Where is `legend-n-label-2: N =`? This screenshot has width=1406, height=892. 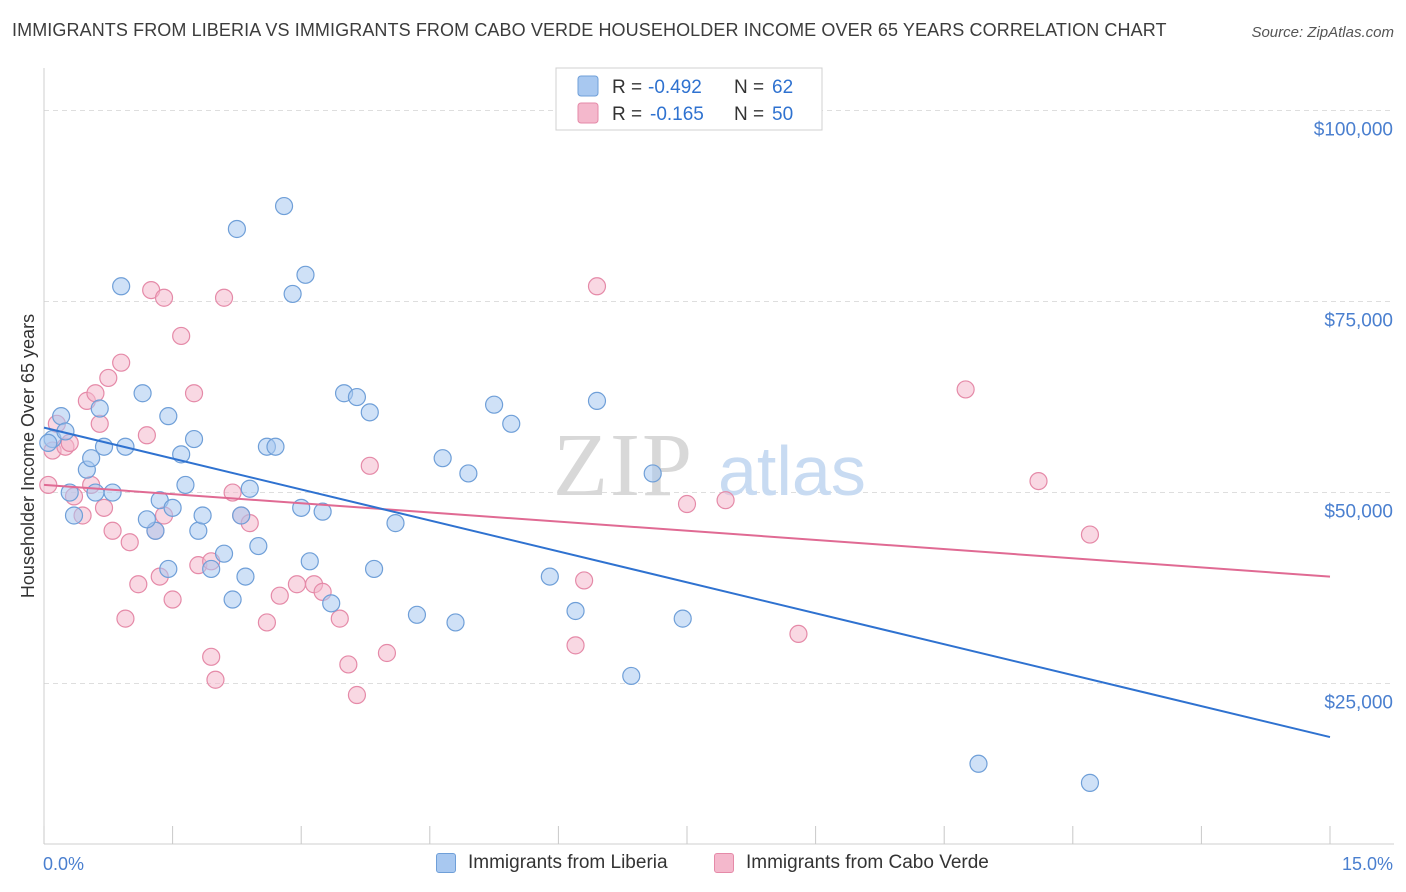
legend-n-label-2: N = is located at coordinates (749, 114).